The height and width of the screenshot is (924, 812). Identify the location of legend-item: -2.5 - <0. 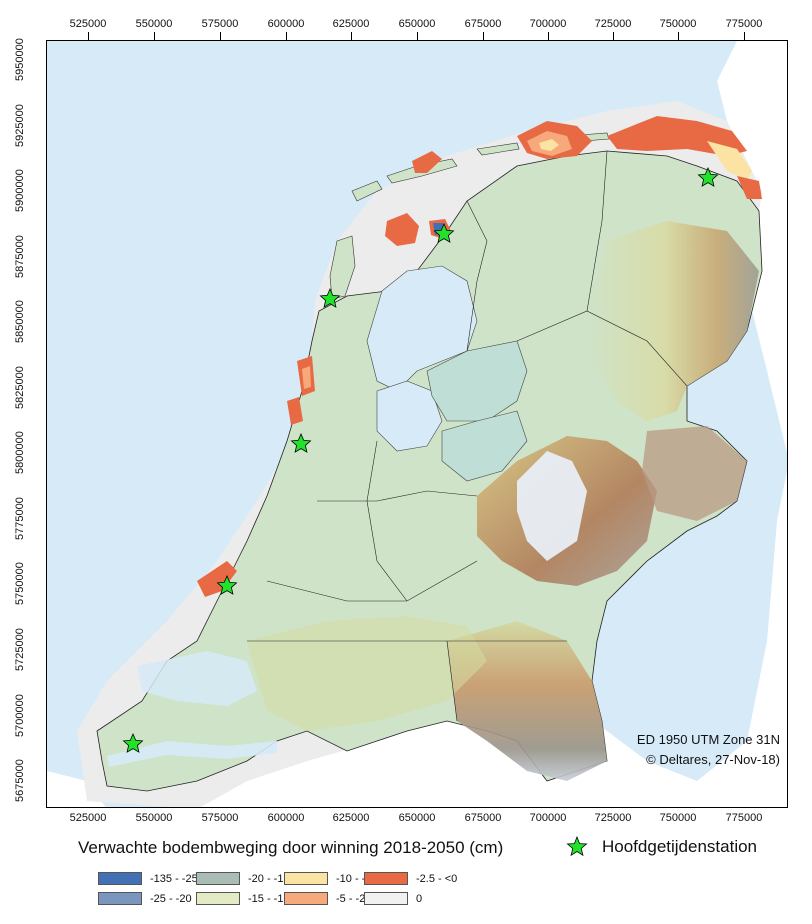
(410, 878).